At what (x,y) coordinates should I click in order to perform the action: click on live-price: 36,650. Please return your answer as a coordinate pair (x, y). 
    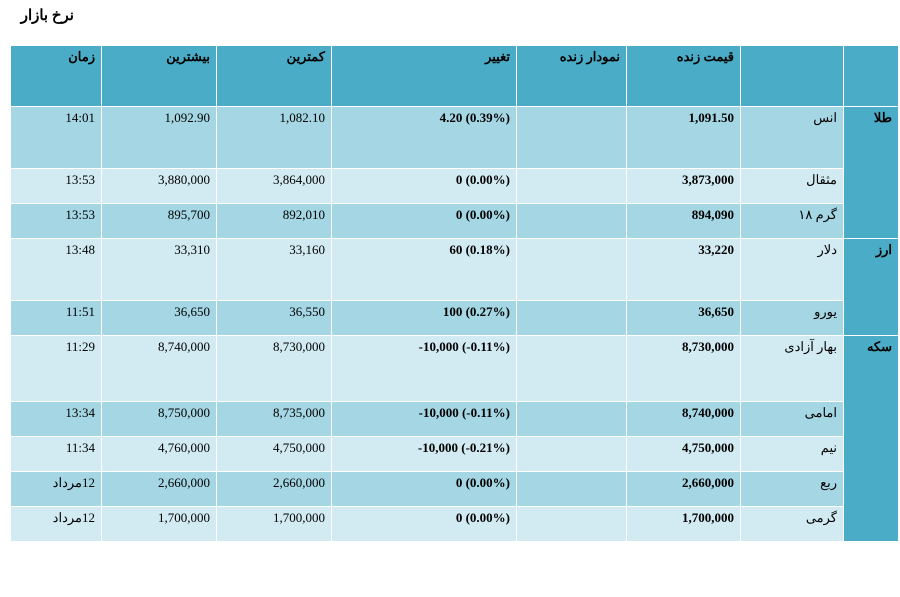
    Looking at the image, I should click on (683, 318).